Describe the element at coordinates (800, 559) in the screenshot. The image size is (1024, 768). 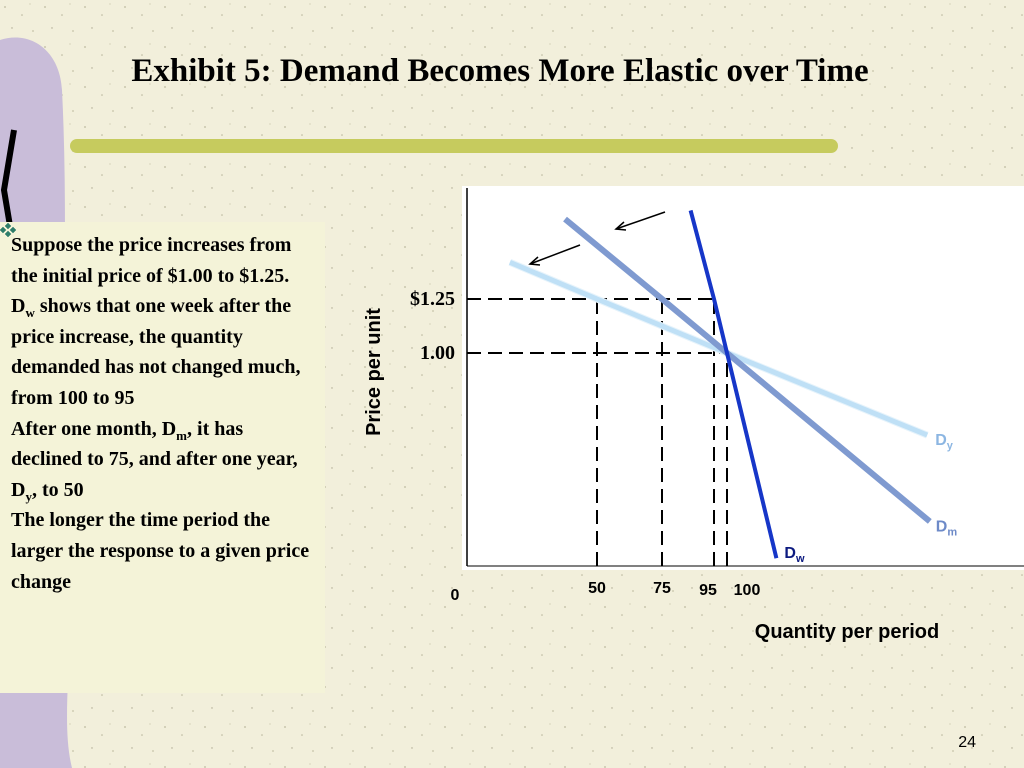
I see `label-sub: w` at that location.